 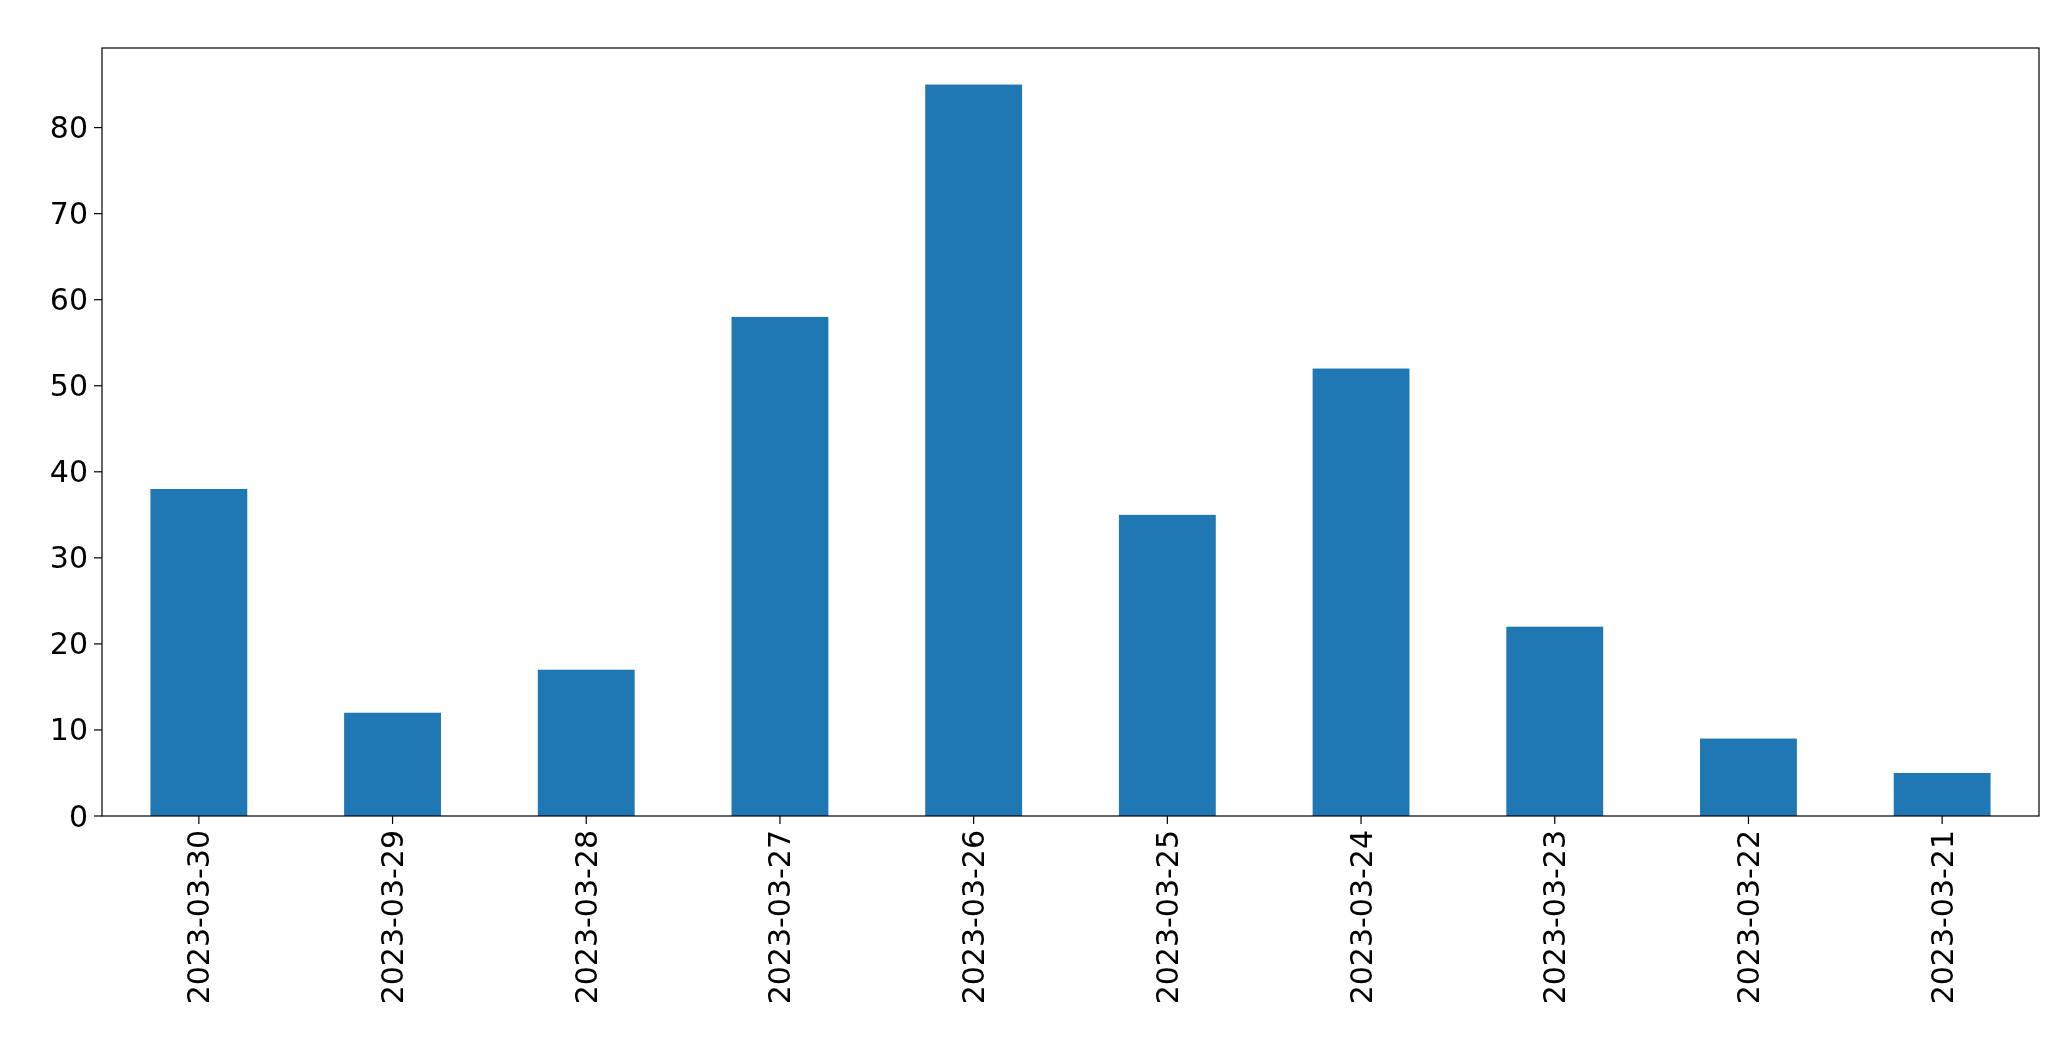 What do you see at coordinates (199, 917) in the screenshot?
I see `x-tick-label: 2023-03-30` at bounding box center [199, 917].